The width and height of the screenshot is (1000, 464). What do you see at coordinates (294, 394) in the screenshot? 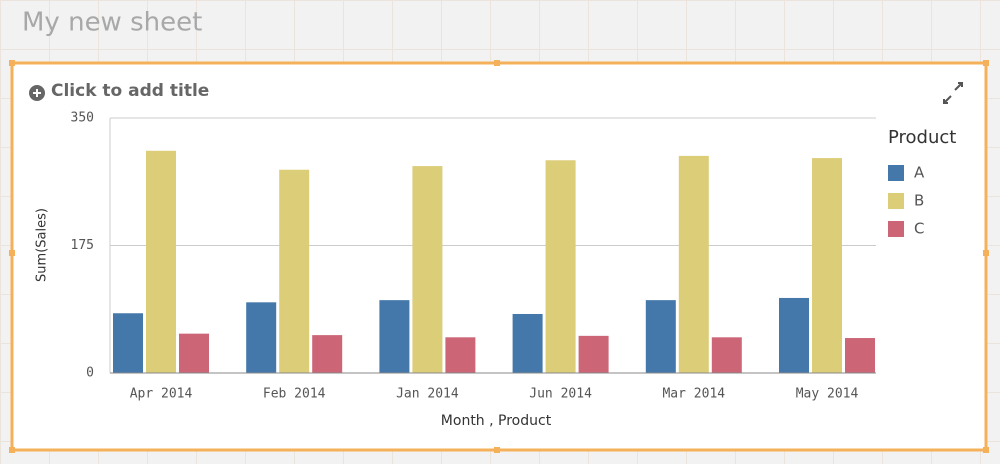
I see `x-tick-label: Feb 2014` at bounding box center [294, 394].